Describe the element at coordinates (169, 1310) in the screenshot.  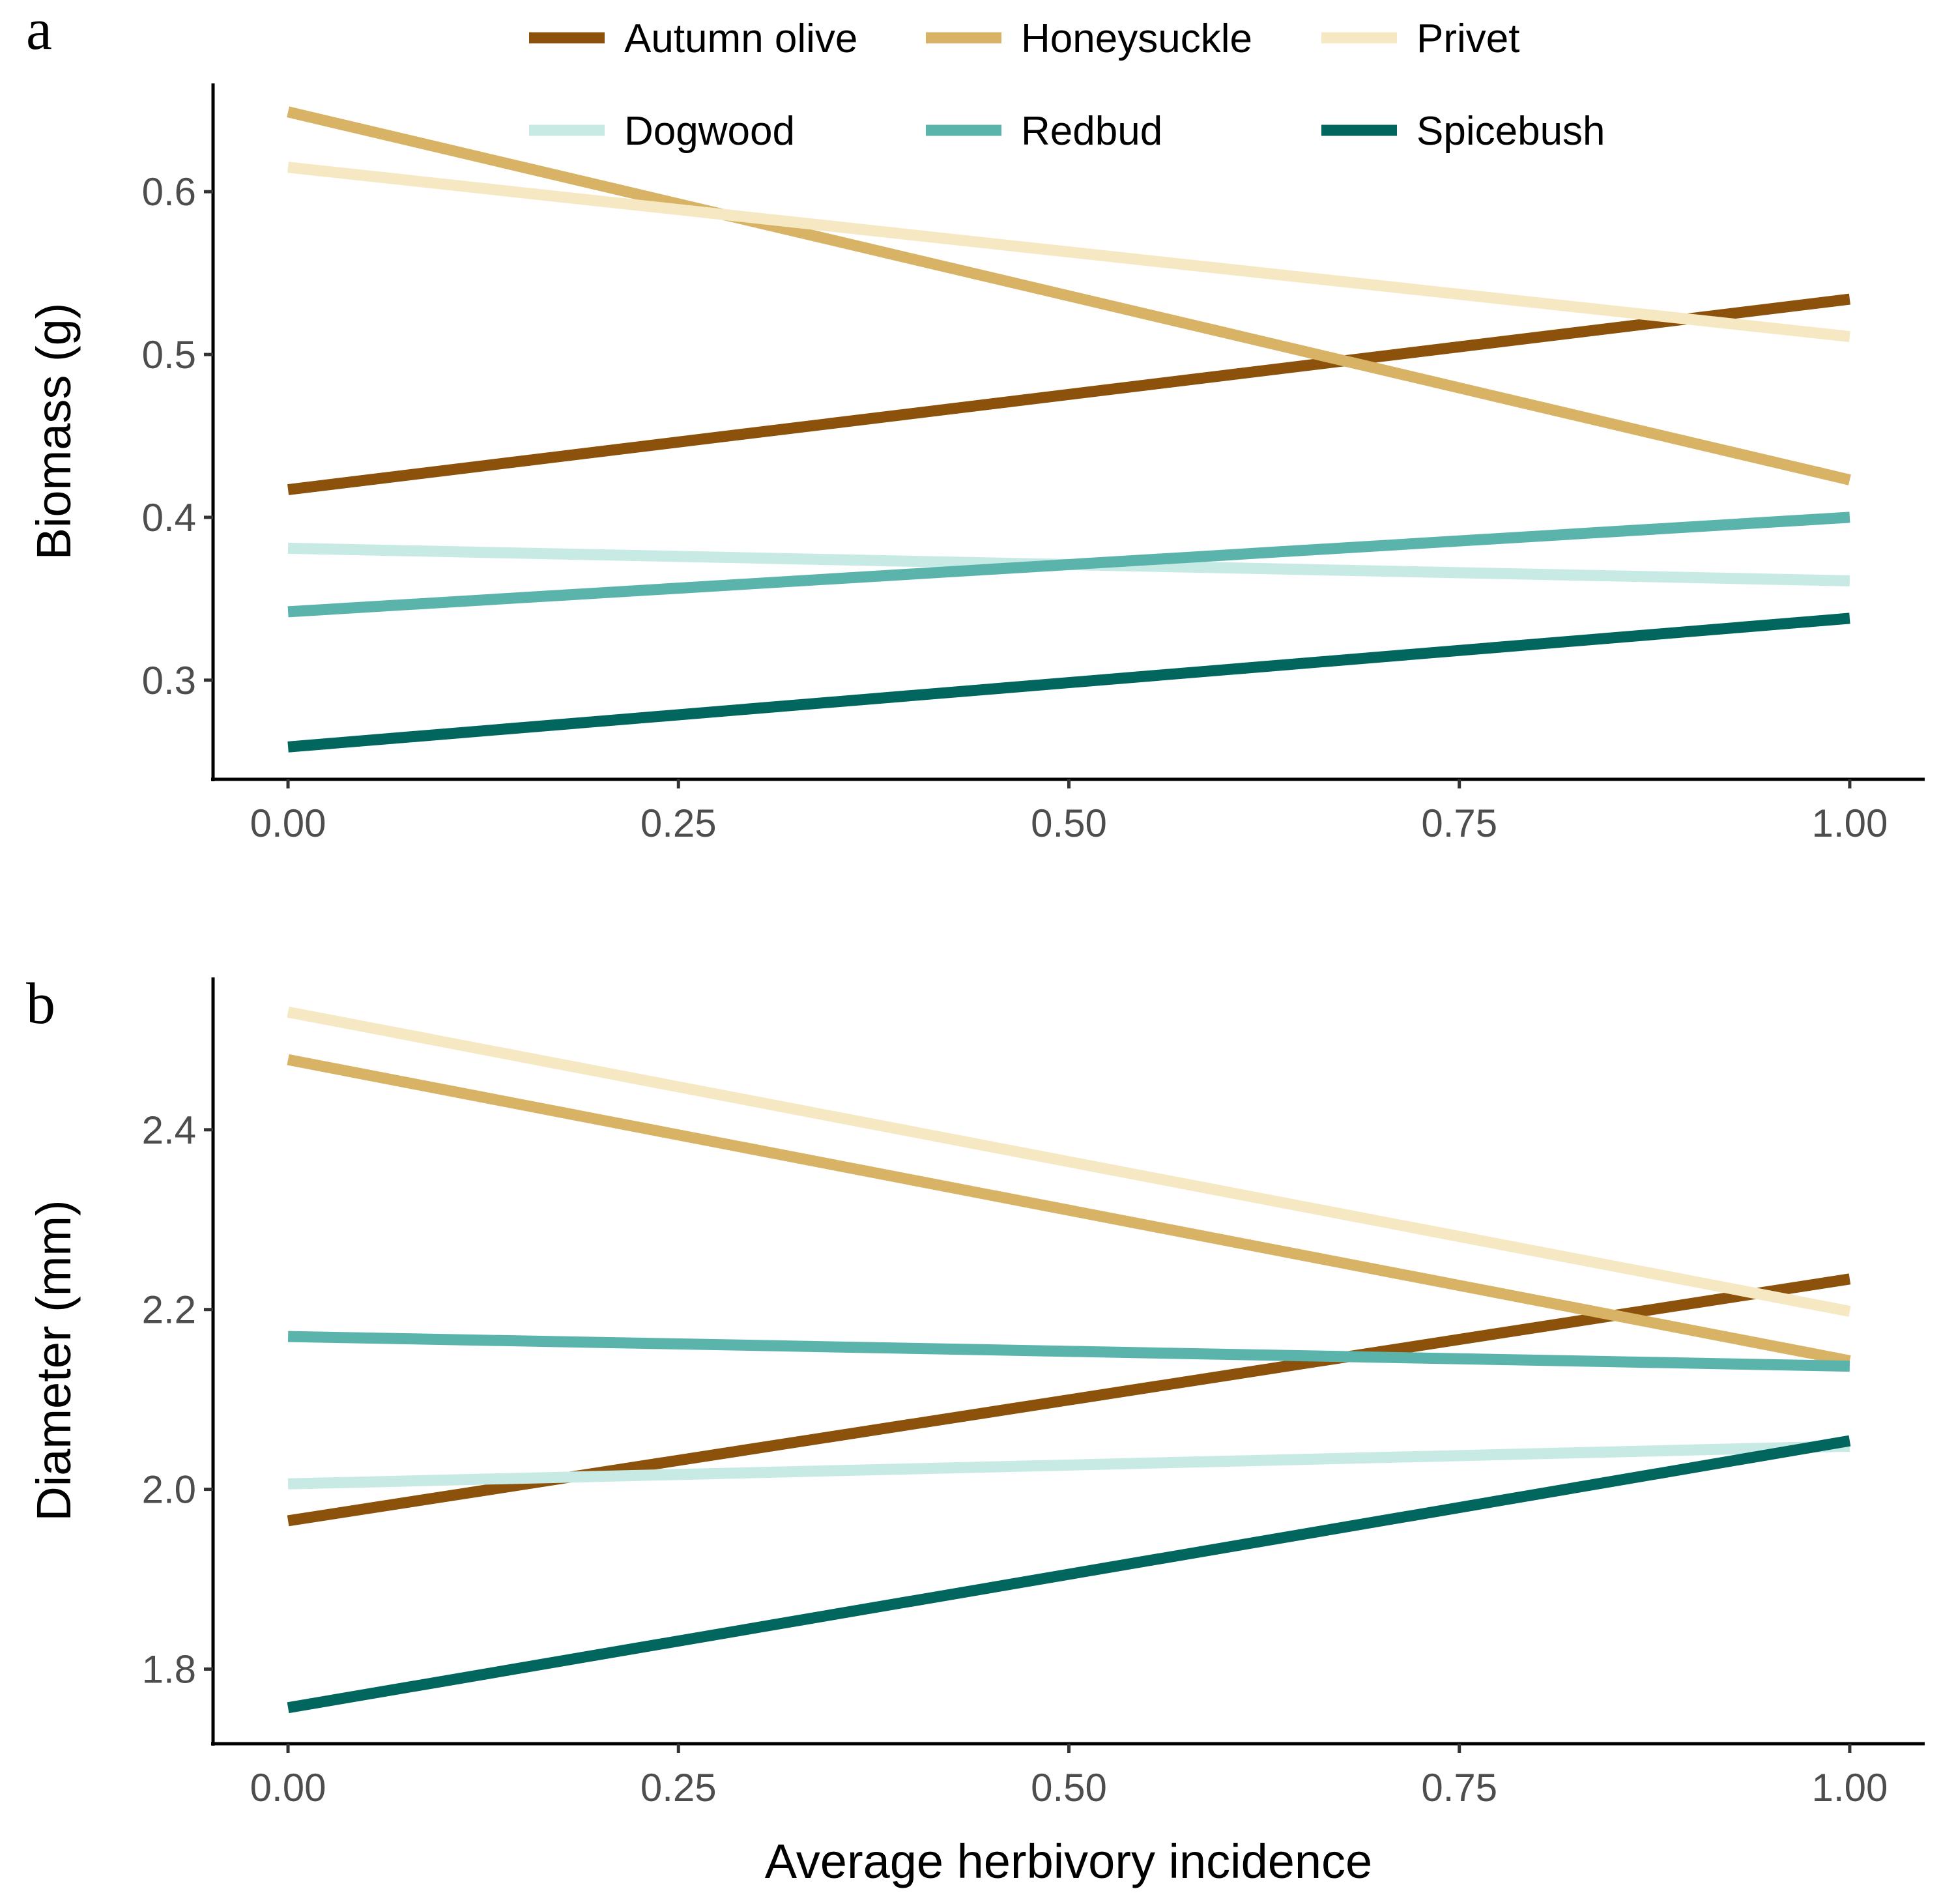
I see `panel-b-y-tick-label: 2.2` at that location.